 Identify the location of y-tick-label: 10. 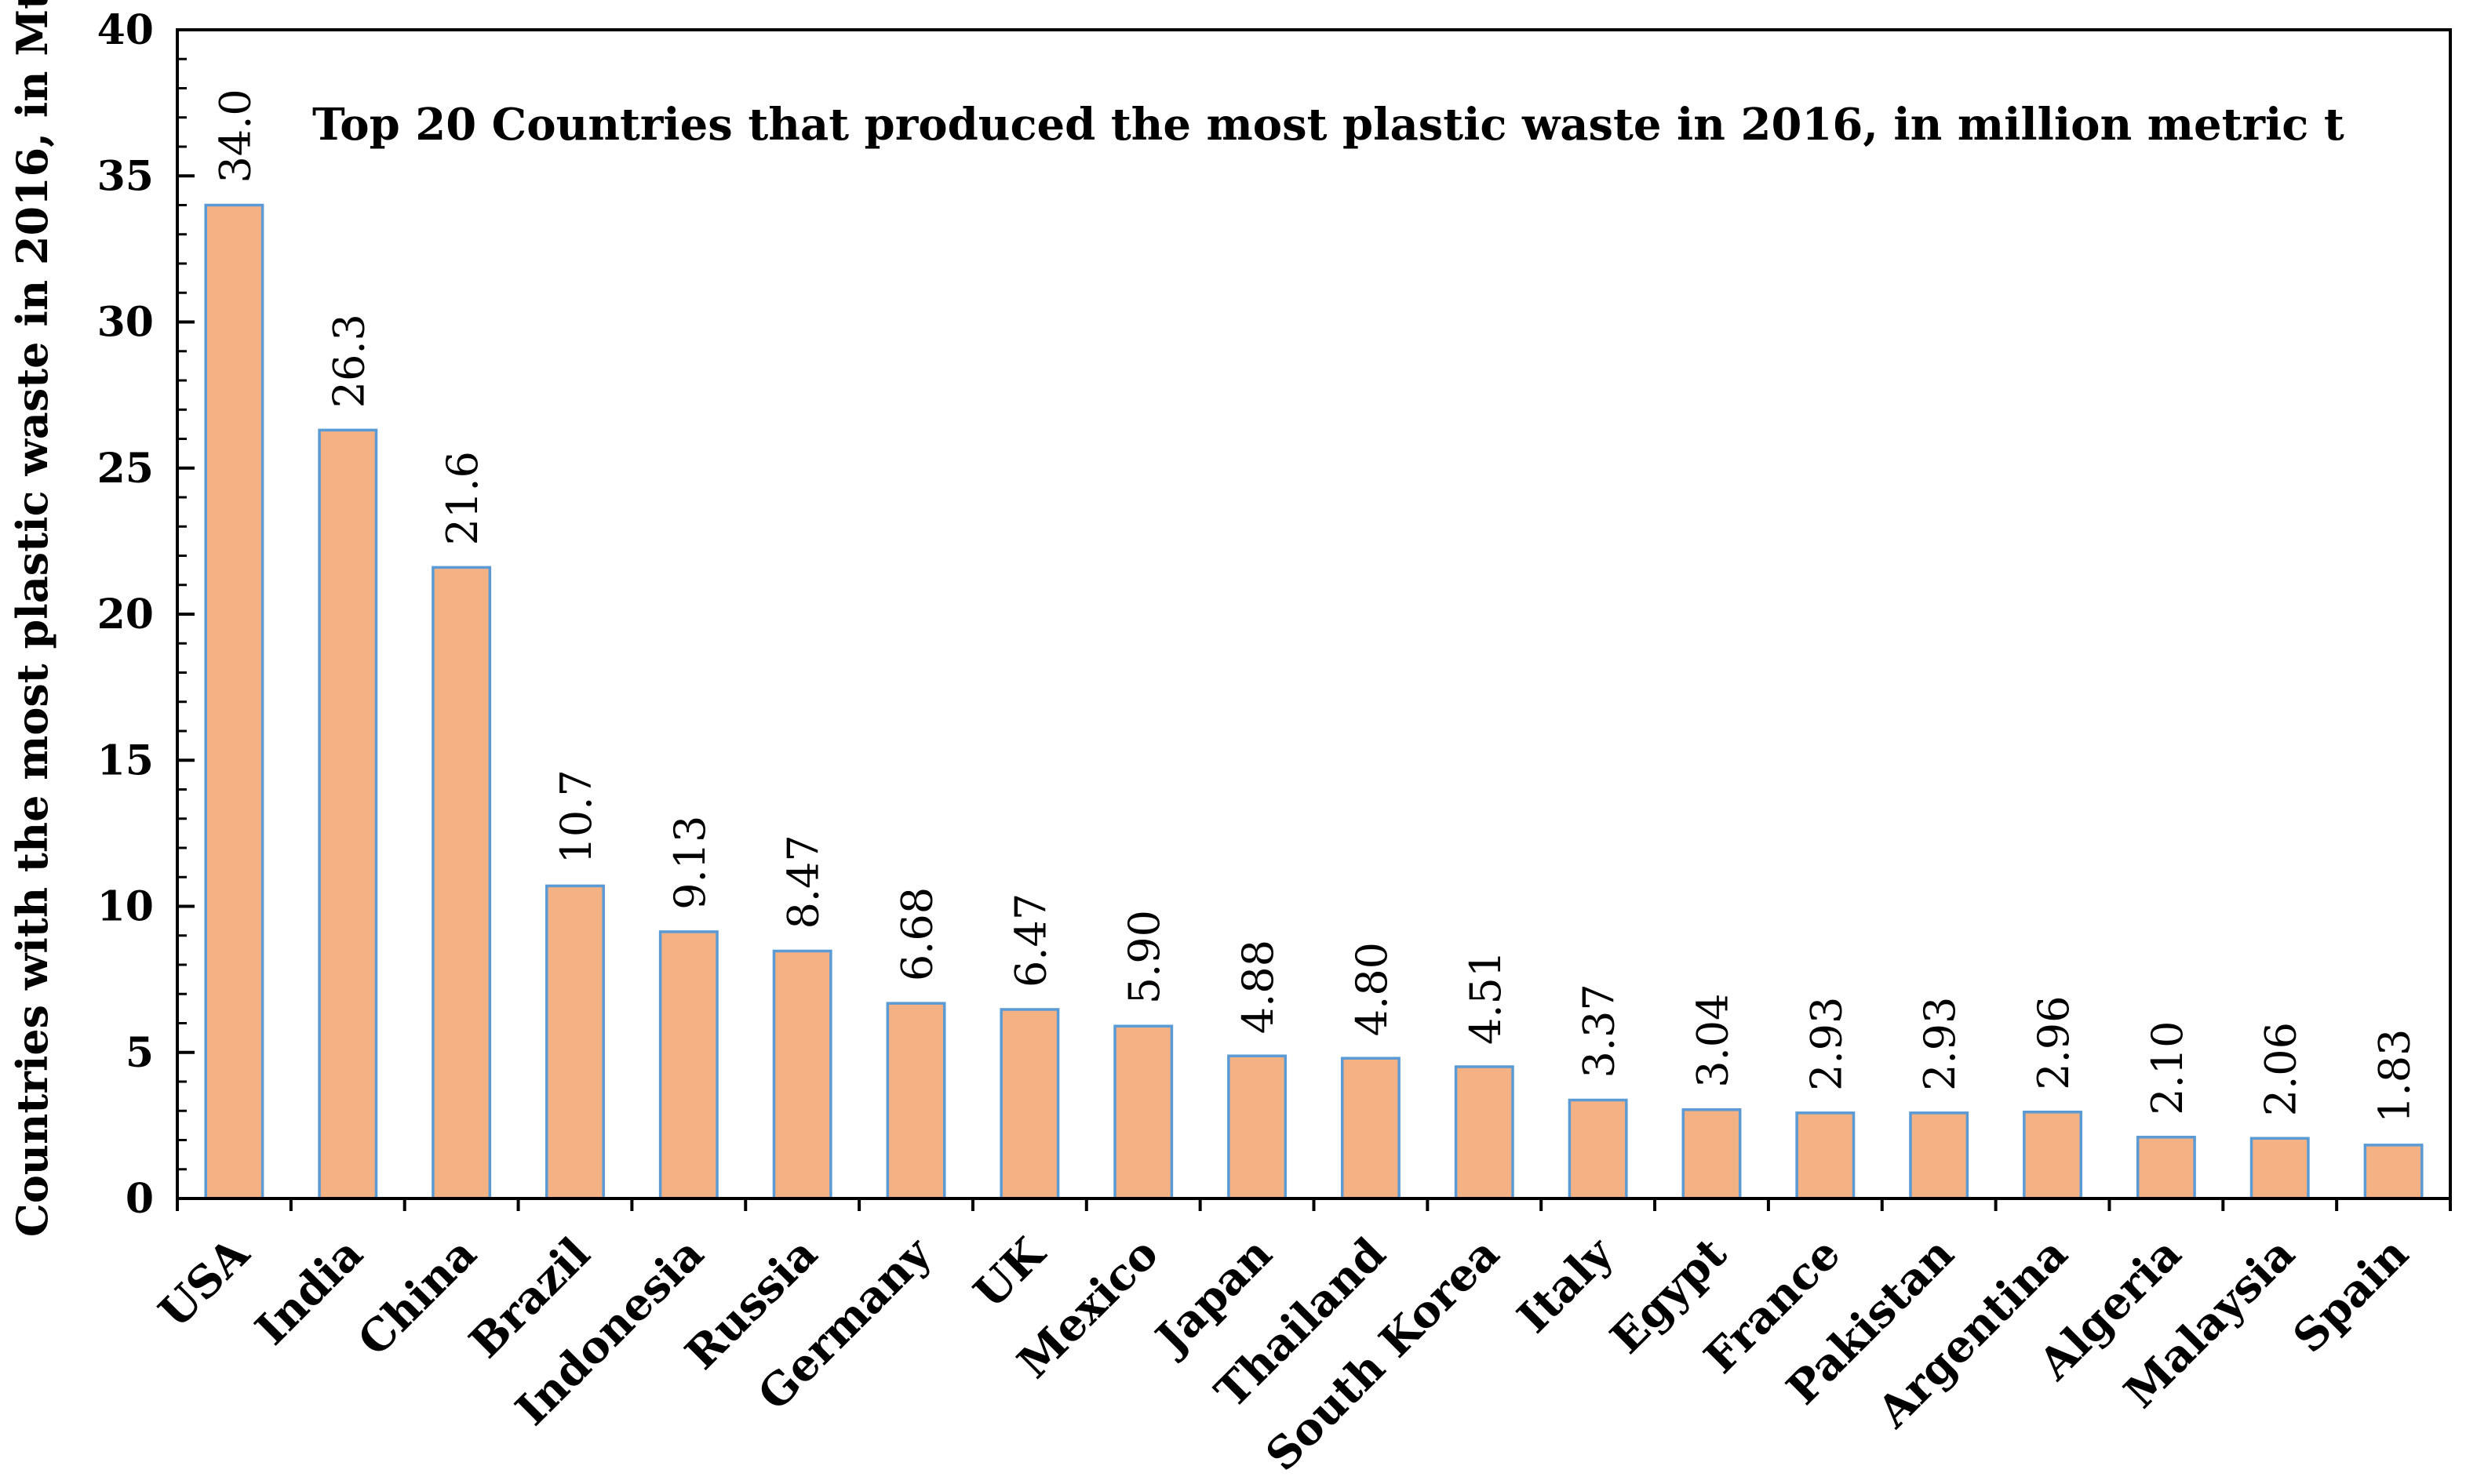
(125, 907).